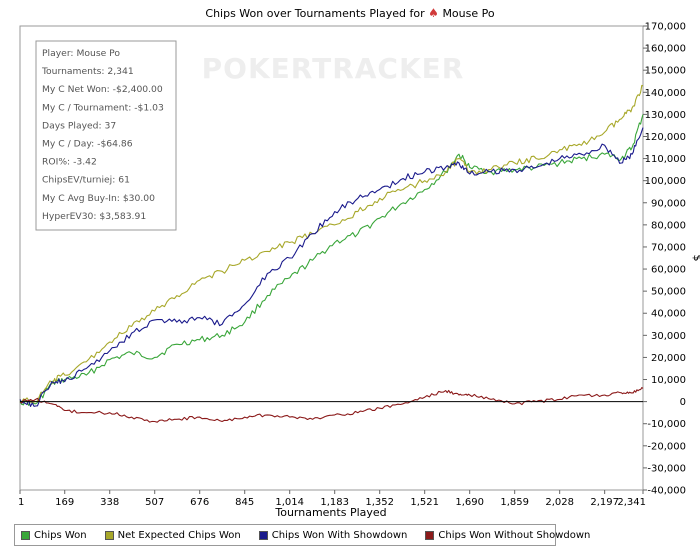 The image size is (700, 555). Describe the element at coordinates (154, 502) in the screenshot. I see `x-tick-label: 507` at that location.